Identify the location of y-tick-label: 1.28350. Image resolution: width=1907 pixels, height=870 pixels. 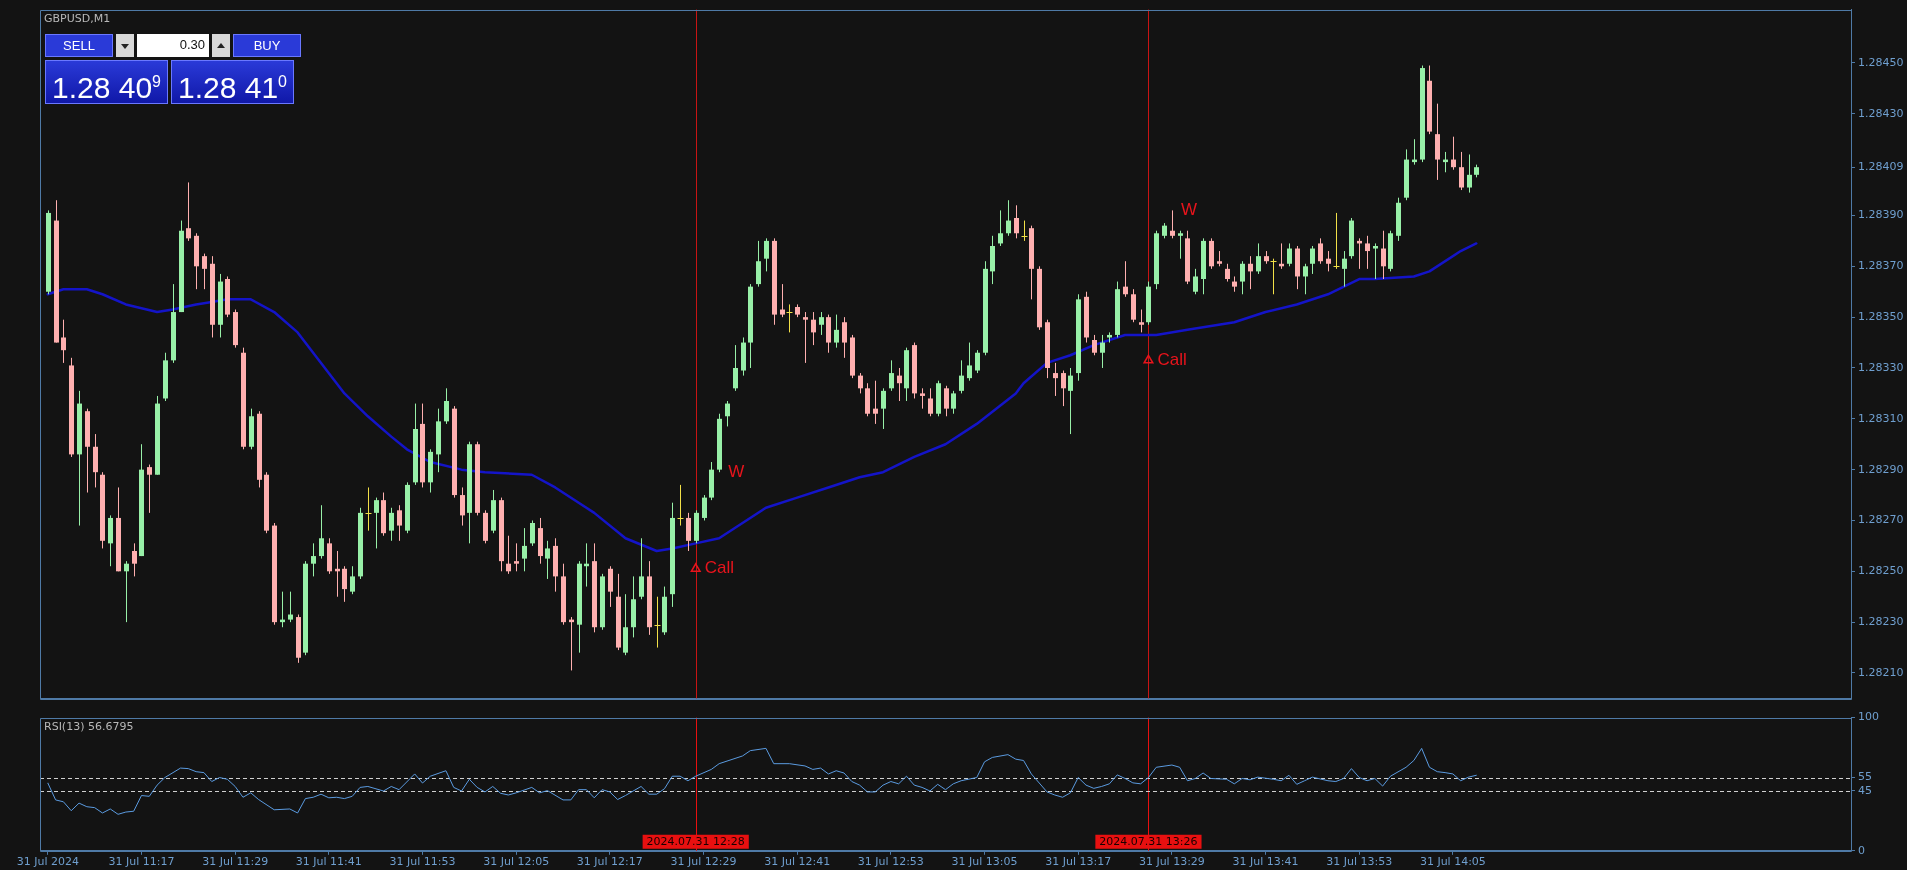
(1881, 316).